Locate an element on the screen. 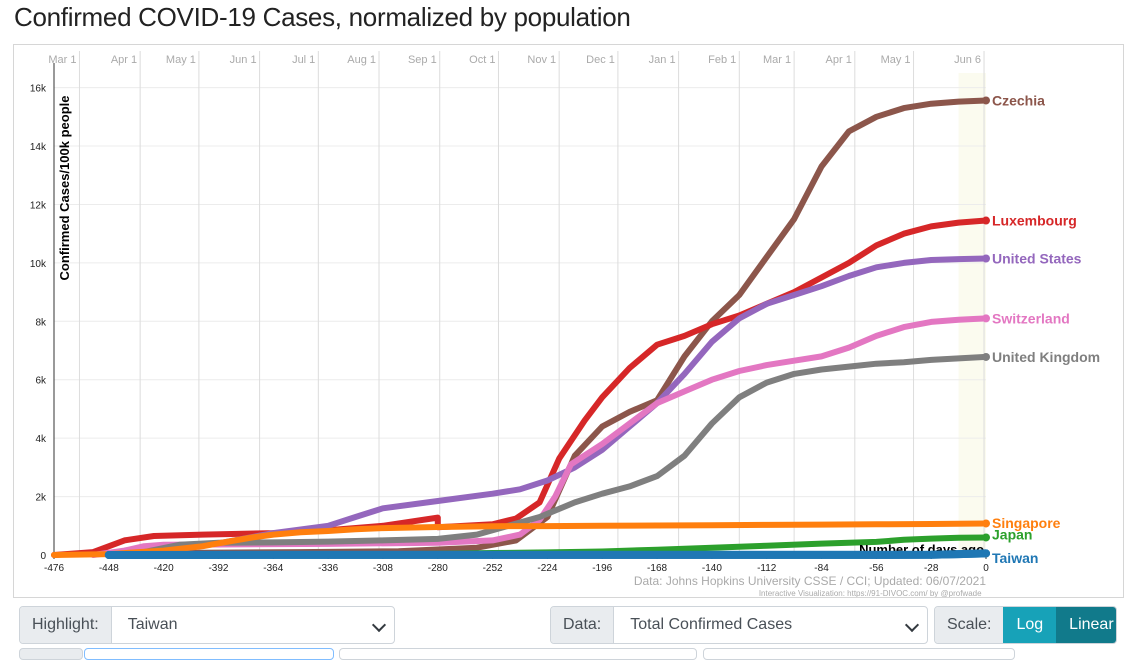  y-tick-label: 12k is located at coordinates (38, 205).